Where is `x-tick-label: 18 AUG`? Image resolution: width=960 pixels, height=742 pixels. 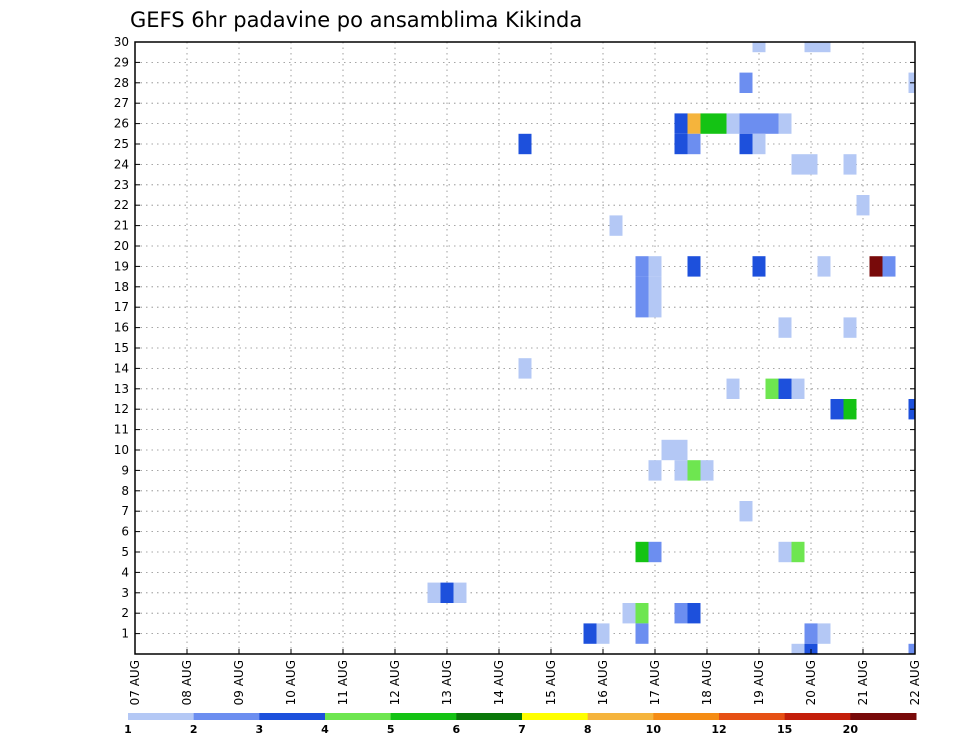
x-tick-label: 18 AUG is located at coordinates (707, 682).